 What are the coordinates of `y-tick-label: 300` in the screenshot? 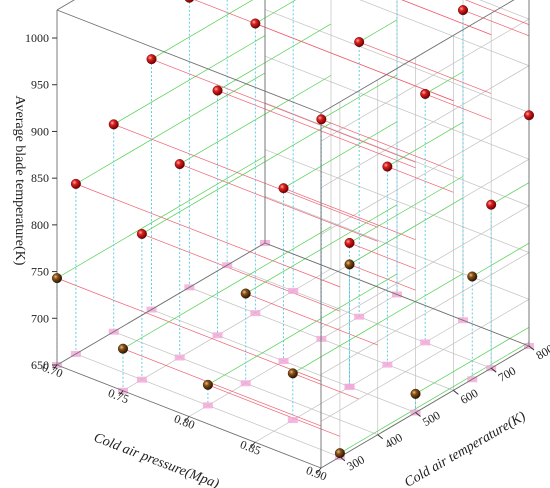 It's located at (355, 462).